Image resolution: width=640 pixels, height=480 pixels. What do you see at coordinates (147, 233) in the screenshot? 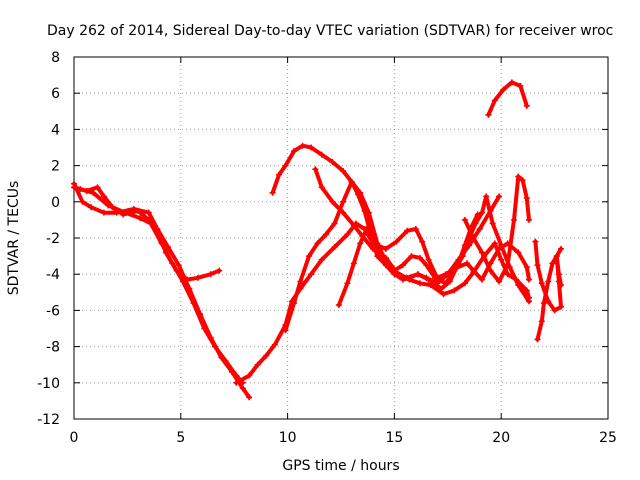
I see `series-track-b` at bounding box center [147, 233].